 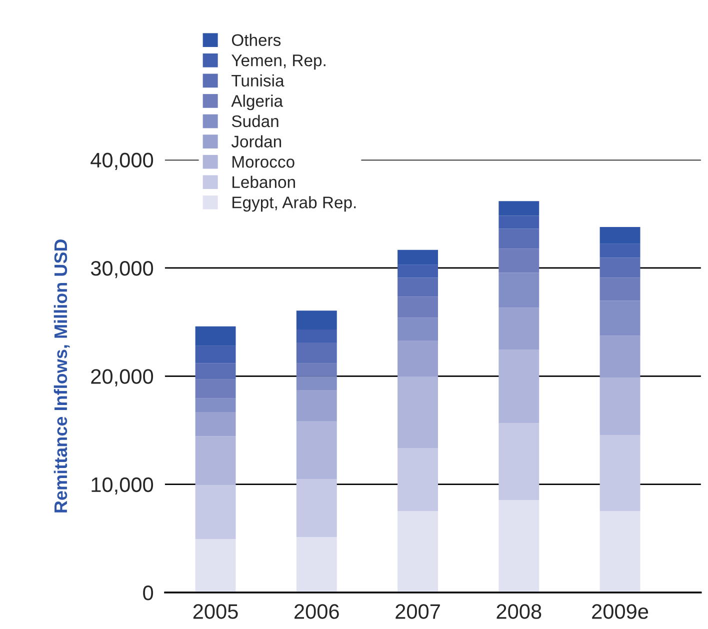 I want to click on x-tick-label: 2008, so click(x=519, y=611).